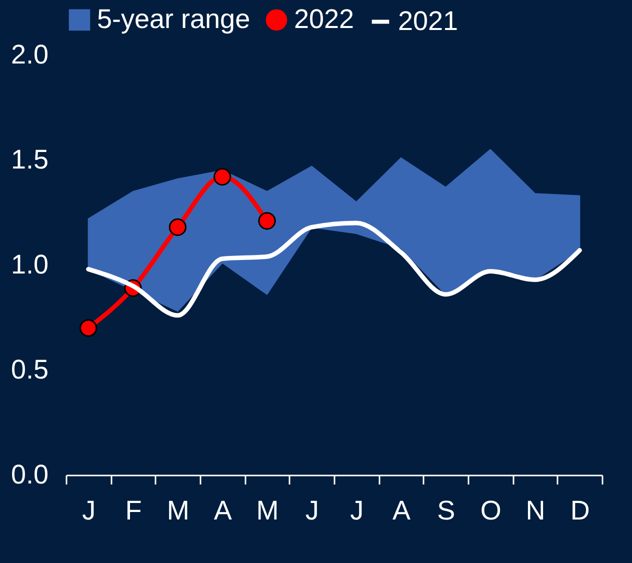 This screenshot has height=563, width=632. What do you see at coordinates (324, 19) in the screenshot?
I see `legend-label: 2022` at bounding box center [324, 19].